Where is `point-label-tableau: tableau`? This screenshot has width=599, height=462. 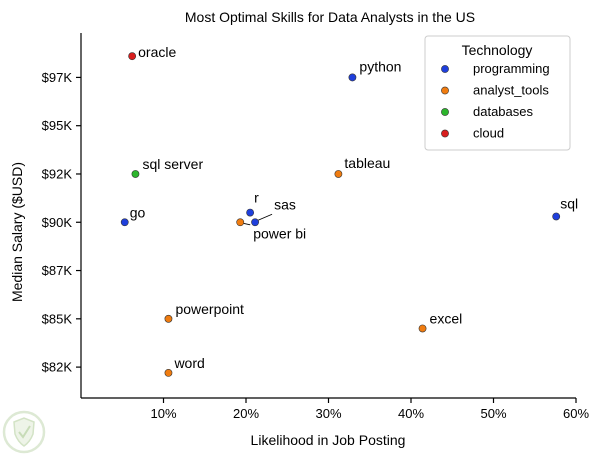
point-label-tableau: tableau is located at coordinates (367, 163).